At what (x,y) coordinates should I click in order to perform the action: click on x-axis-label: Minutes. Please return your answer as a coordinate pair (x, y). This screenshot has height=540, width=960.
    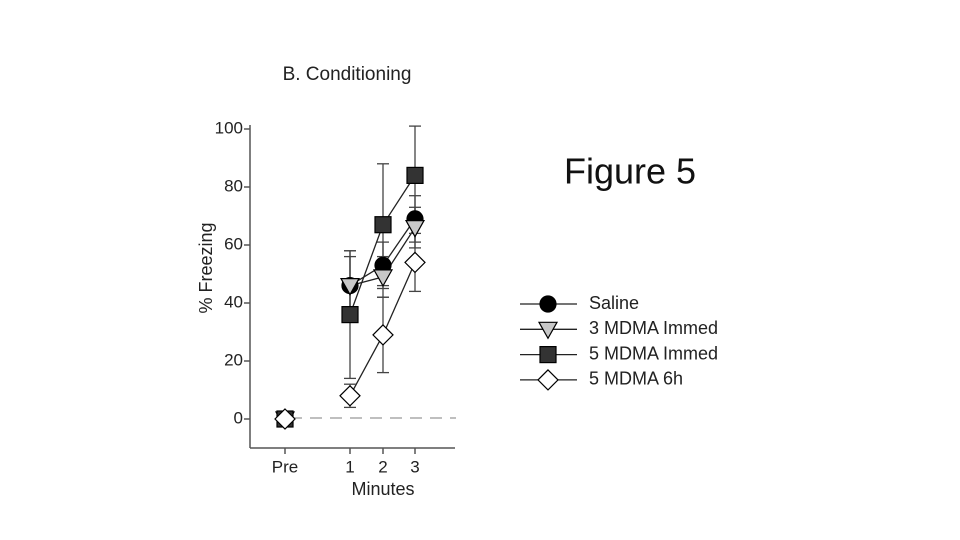
    Looking at the image, I should click on (382, 489).